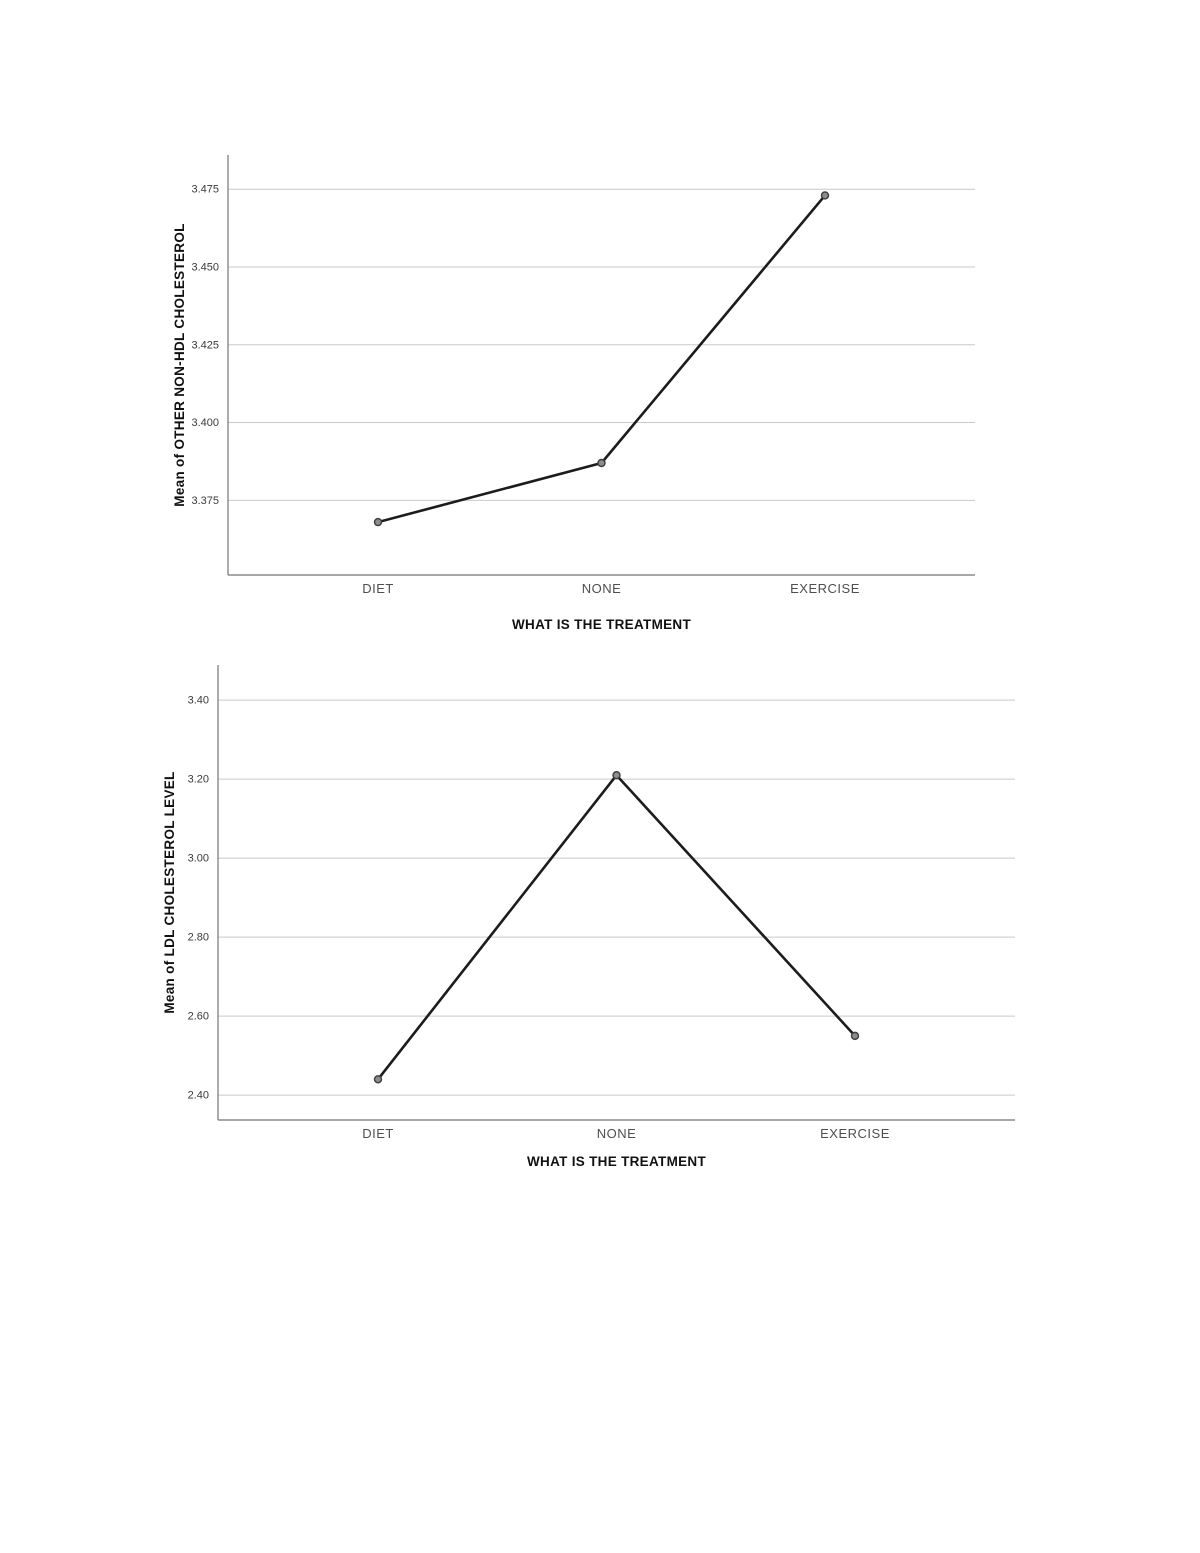  Describe the element at coordinates (205, 501) in the screenshot. I see `y-tick-label: 3.375` at that location.